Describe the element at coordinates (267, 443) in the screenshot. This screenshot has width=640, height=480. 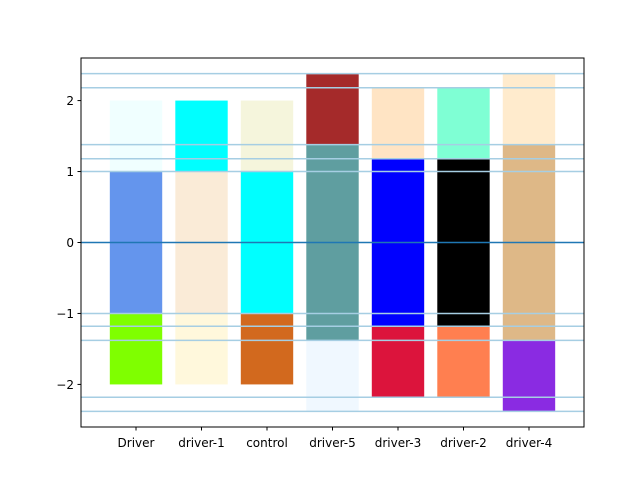
I see `x-tick-label-2: control` at that location.